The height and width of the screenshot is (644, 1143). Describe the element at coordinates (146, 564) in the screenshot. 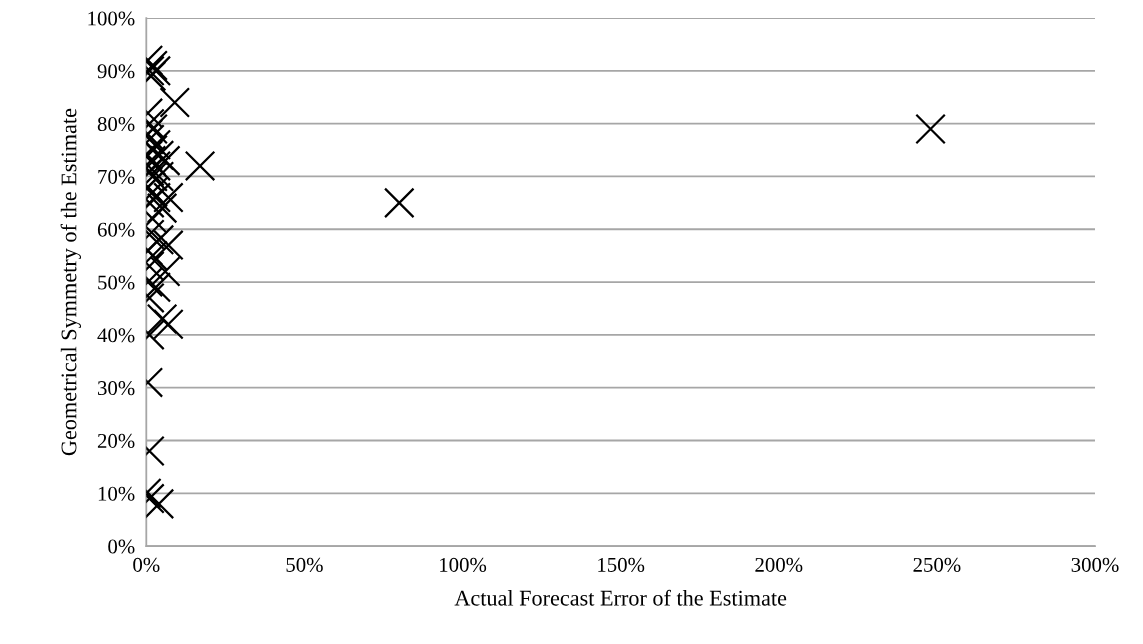

I see `x-tick-label: 0%` at that location.